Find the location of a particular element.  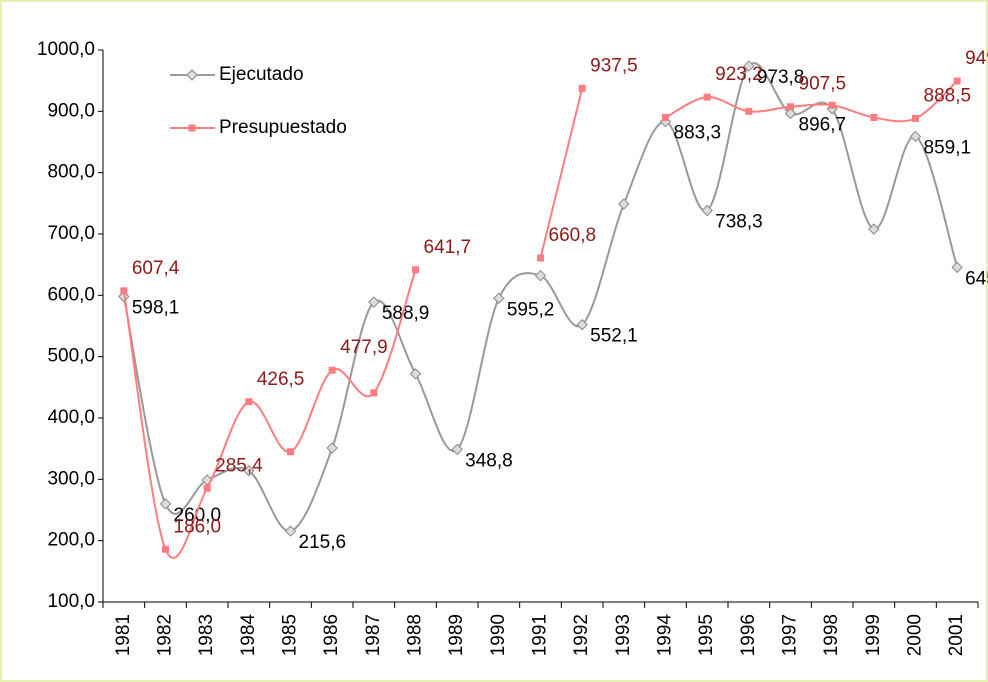

data-label: 285,4 is located at coordinates (239, 465).